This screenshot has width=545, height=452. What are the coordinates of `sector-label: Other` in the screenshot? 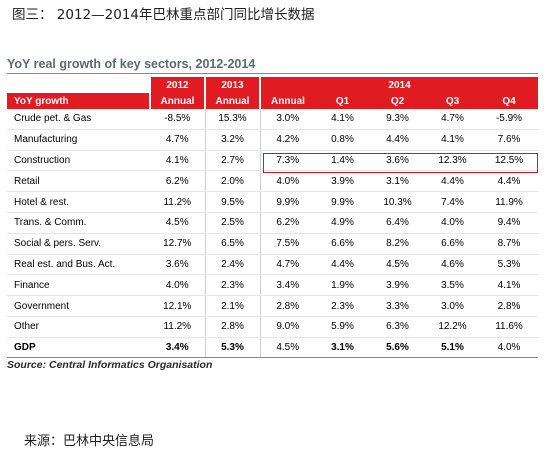 It's located at (78, 327).